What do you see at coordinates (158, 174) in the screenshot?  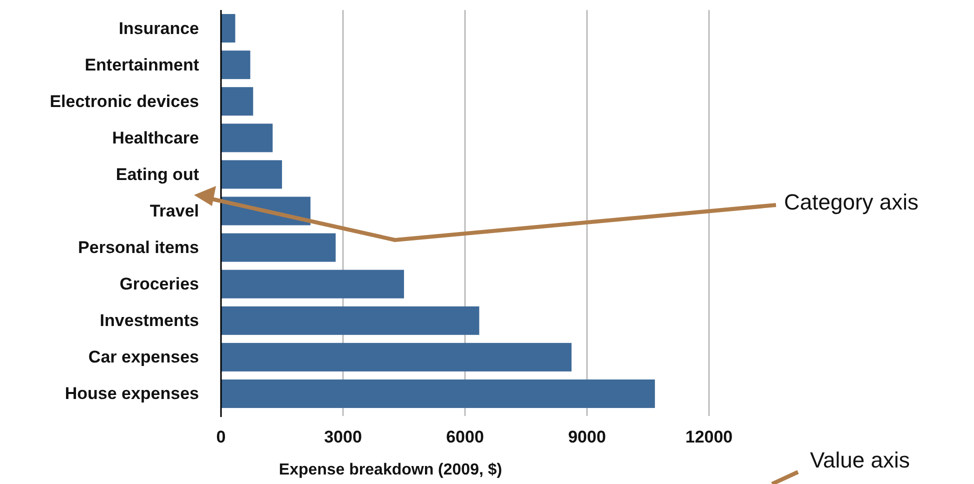 I see `y-tick-label: Eating out` at bounding box center [158, 174].